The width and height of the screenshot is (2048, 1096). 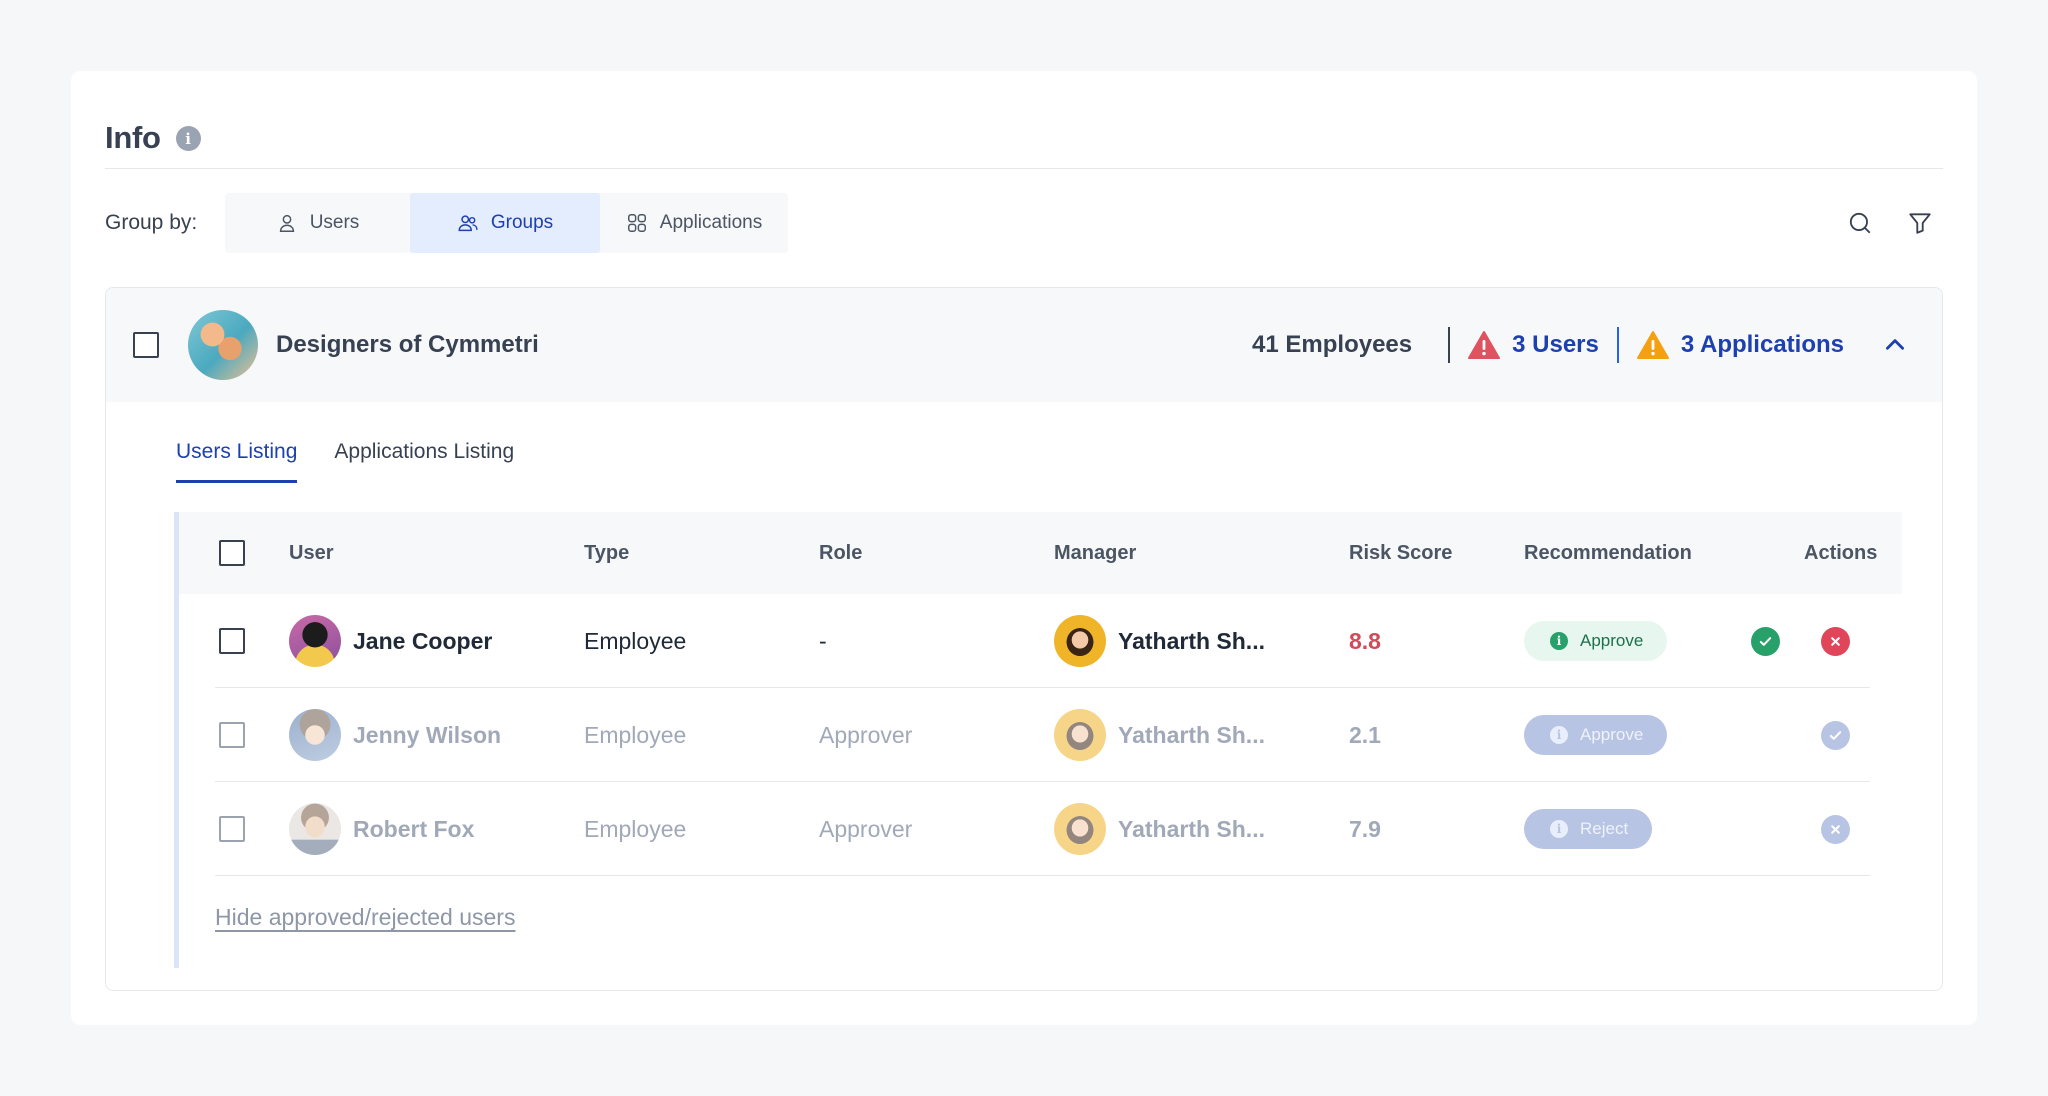 I want to click on group-by-users-button: Users, so click(x=317, y=223).